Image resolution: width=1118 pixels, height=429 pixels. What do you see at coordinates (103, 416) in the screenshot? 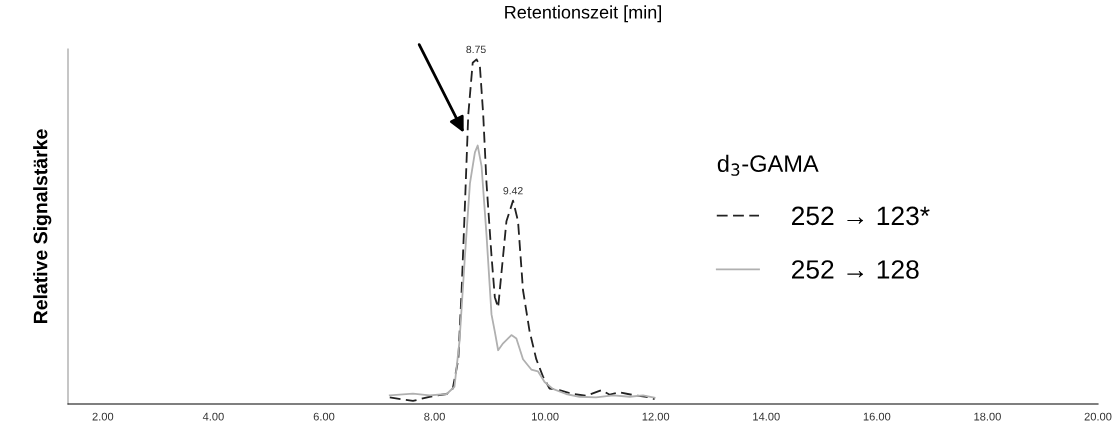
I see `x-tick-label: 2.00` at bounding box center [103, 416].